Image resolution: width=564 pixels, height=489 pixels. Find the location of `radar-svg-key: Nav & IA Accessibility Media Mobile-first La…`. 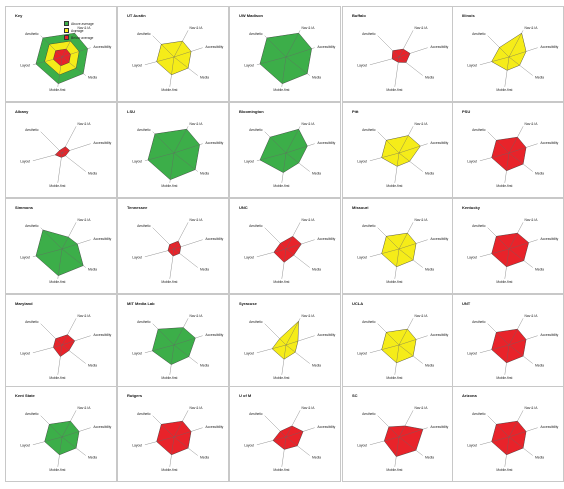

radar-svg-key: Nav & IA Accessibility Media Mobile-first La… is located at coordinates (65, 59).